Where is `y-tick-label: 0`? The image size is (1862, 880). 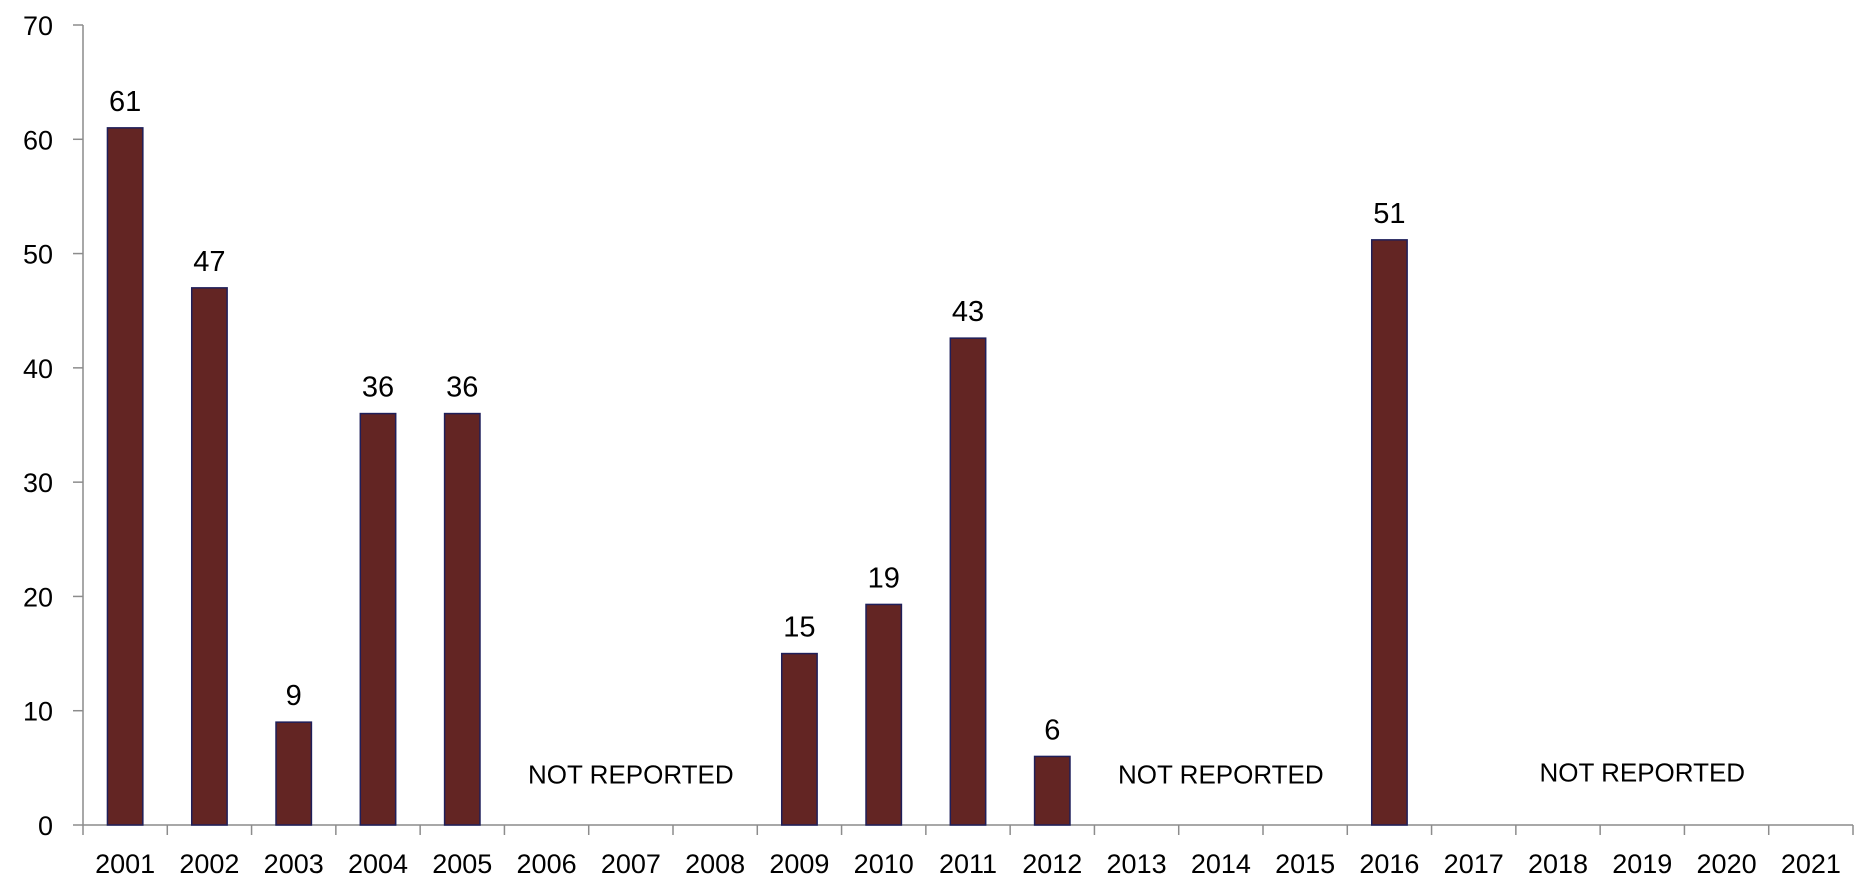 y-tick-label: 0 is located at coordinates (45, 826).